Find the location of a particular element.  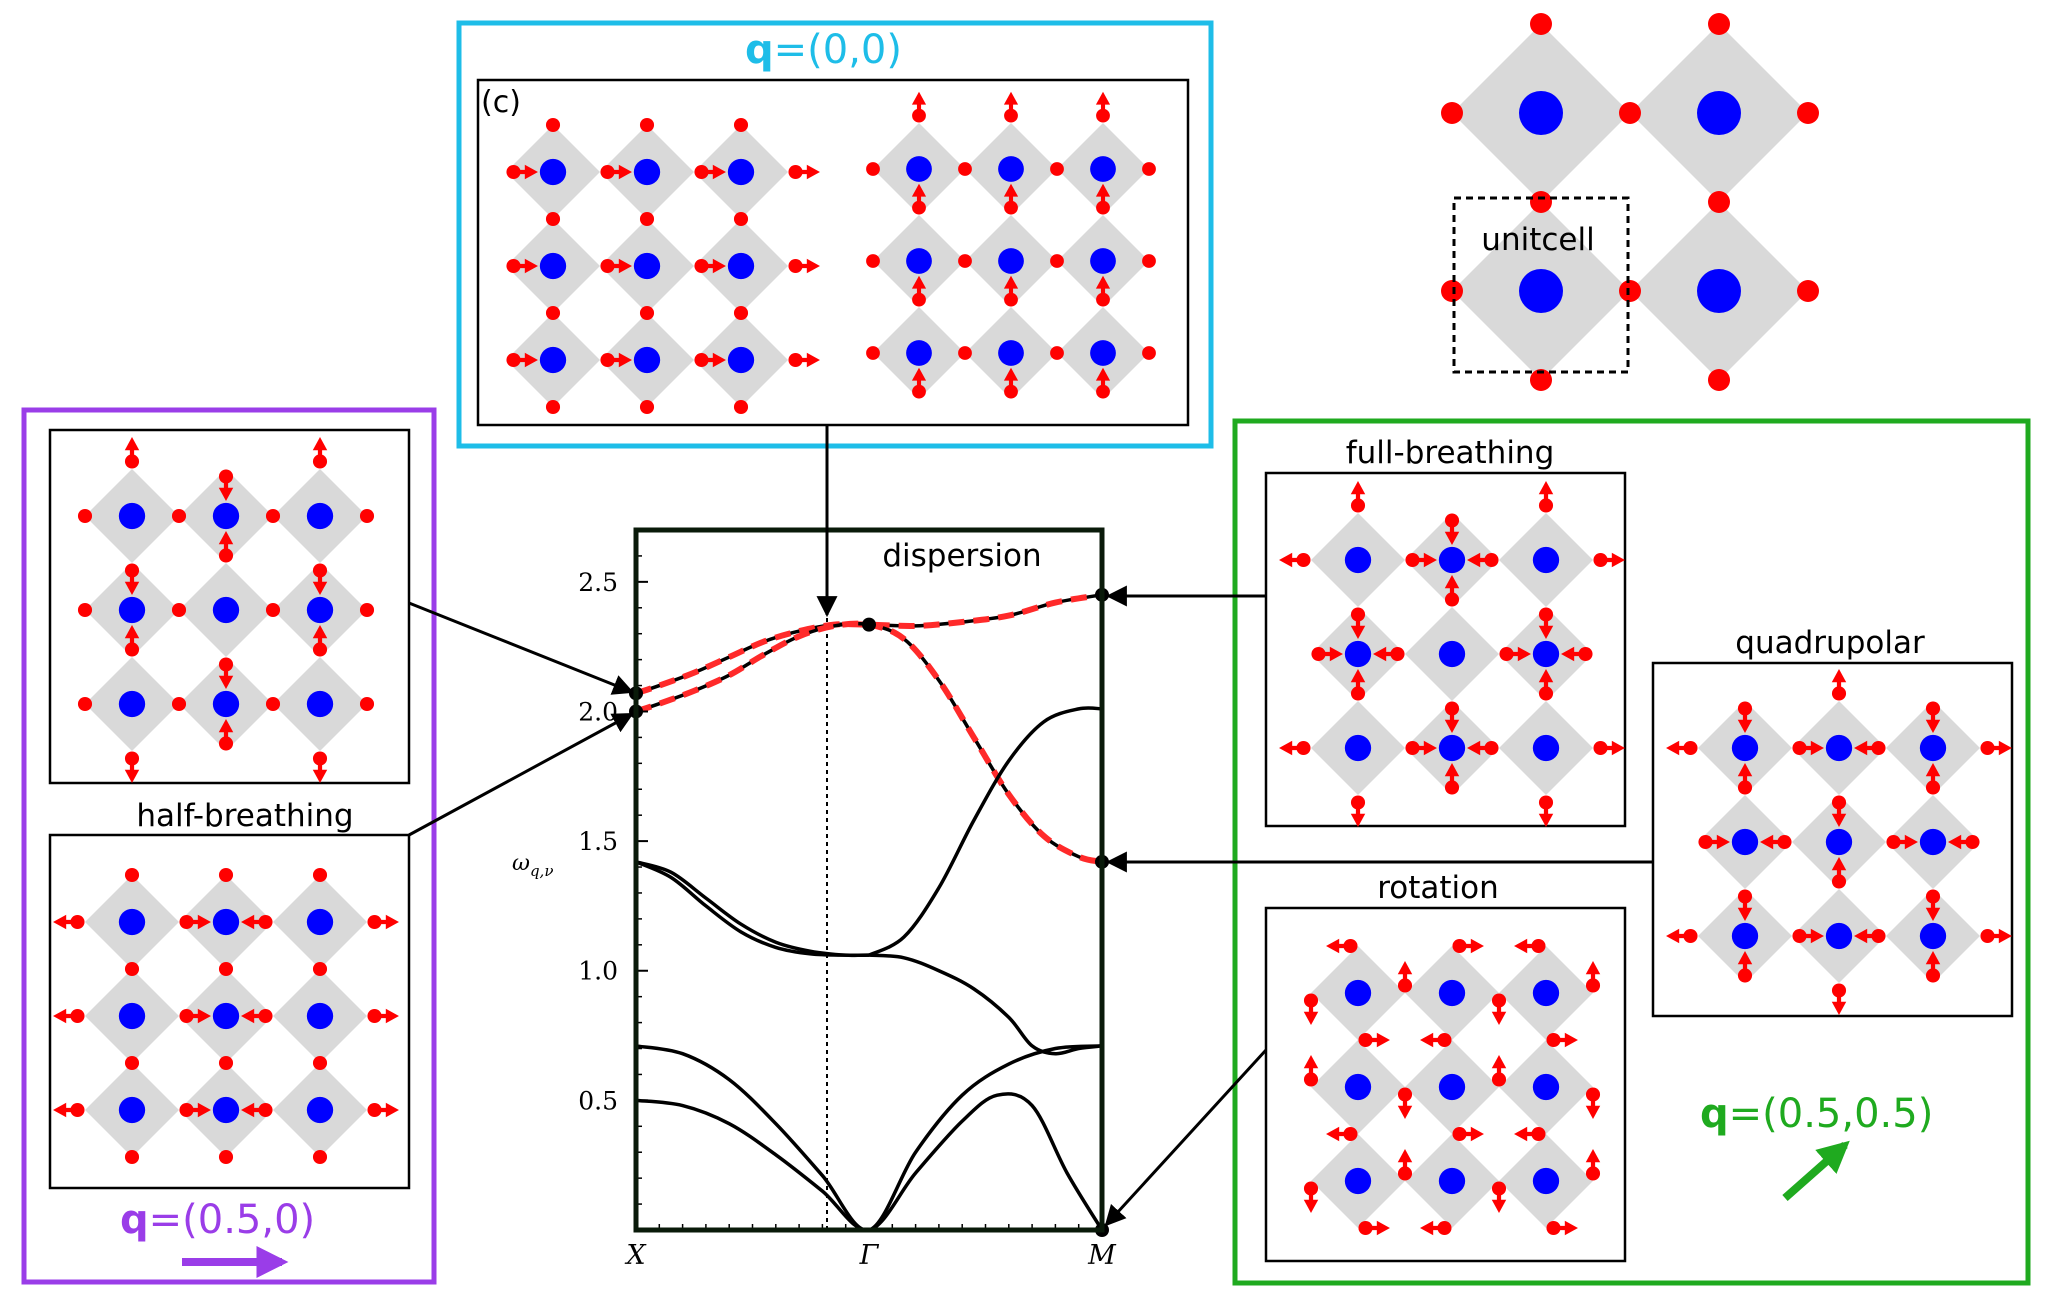

half-breathing-bottom-panel is located at coordinates (229, 1011).